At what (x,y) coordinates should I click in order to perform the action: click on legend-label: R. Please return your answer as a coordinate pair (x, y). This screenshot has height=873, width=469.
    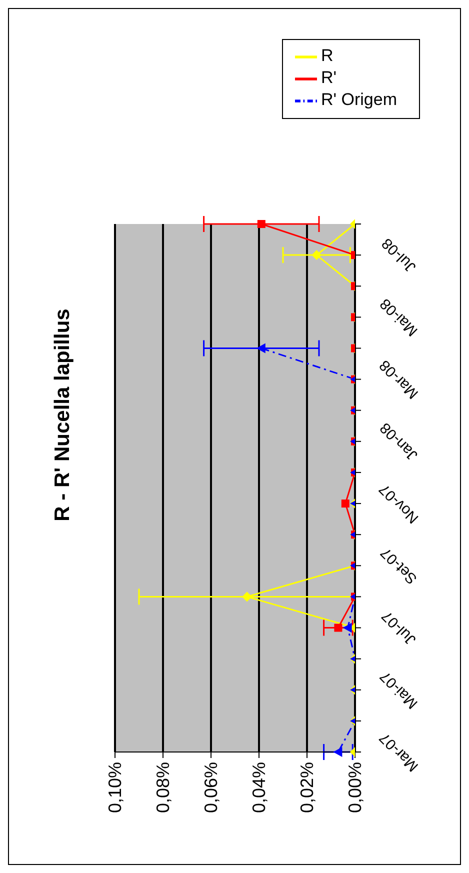
    Looking at the image, I should click on (327, 56).